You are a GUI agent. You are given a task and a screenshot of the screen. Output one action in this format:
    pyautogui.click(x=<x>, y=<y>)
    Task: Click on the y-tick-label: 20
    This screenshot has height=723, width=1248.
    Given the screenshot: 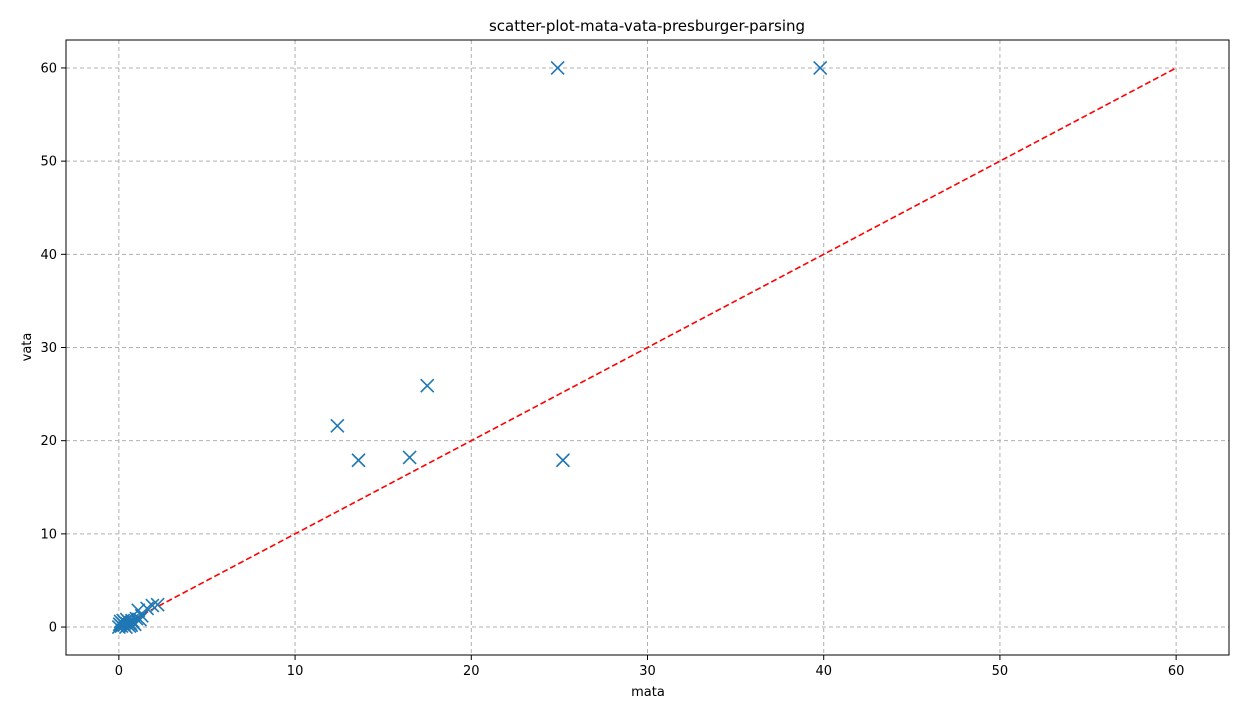 What is the action you would take?
    pyautogui.click(x=48, y=441)
    